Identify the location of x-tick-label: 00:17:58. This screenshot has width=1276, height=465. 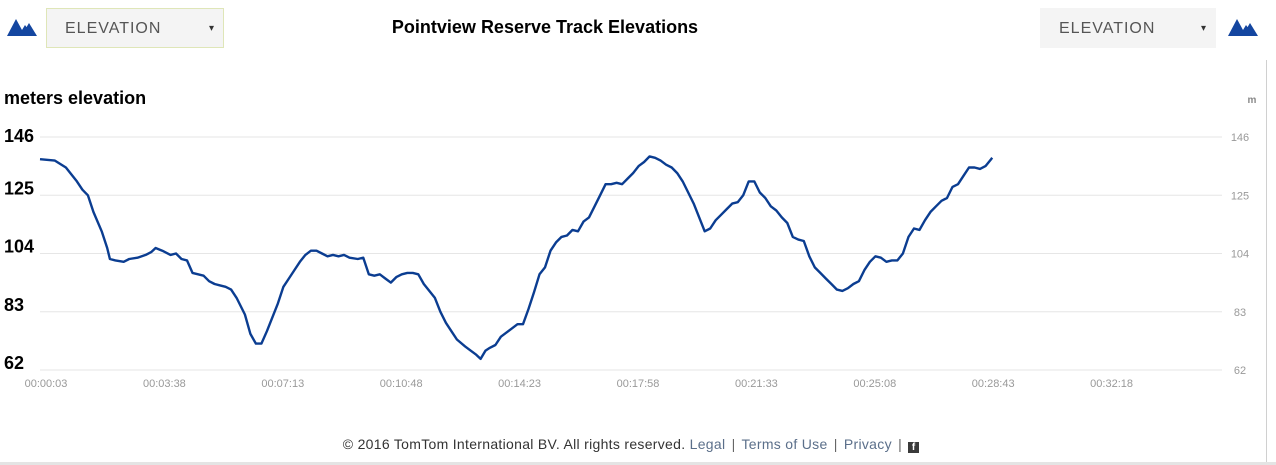
(638, 384).